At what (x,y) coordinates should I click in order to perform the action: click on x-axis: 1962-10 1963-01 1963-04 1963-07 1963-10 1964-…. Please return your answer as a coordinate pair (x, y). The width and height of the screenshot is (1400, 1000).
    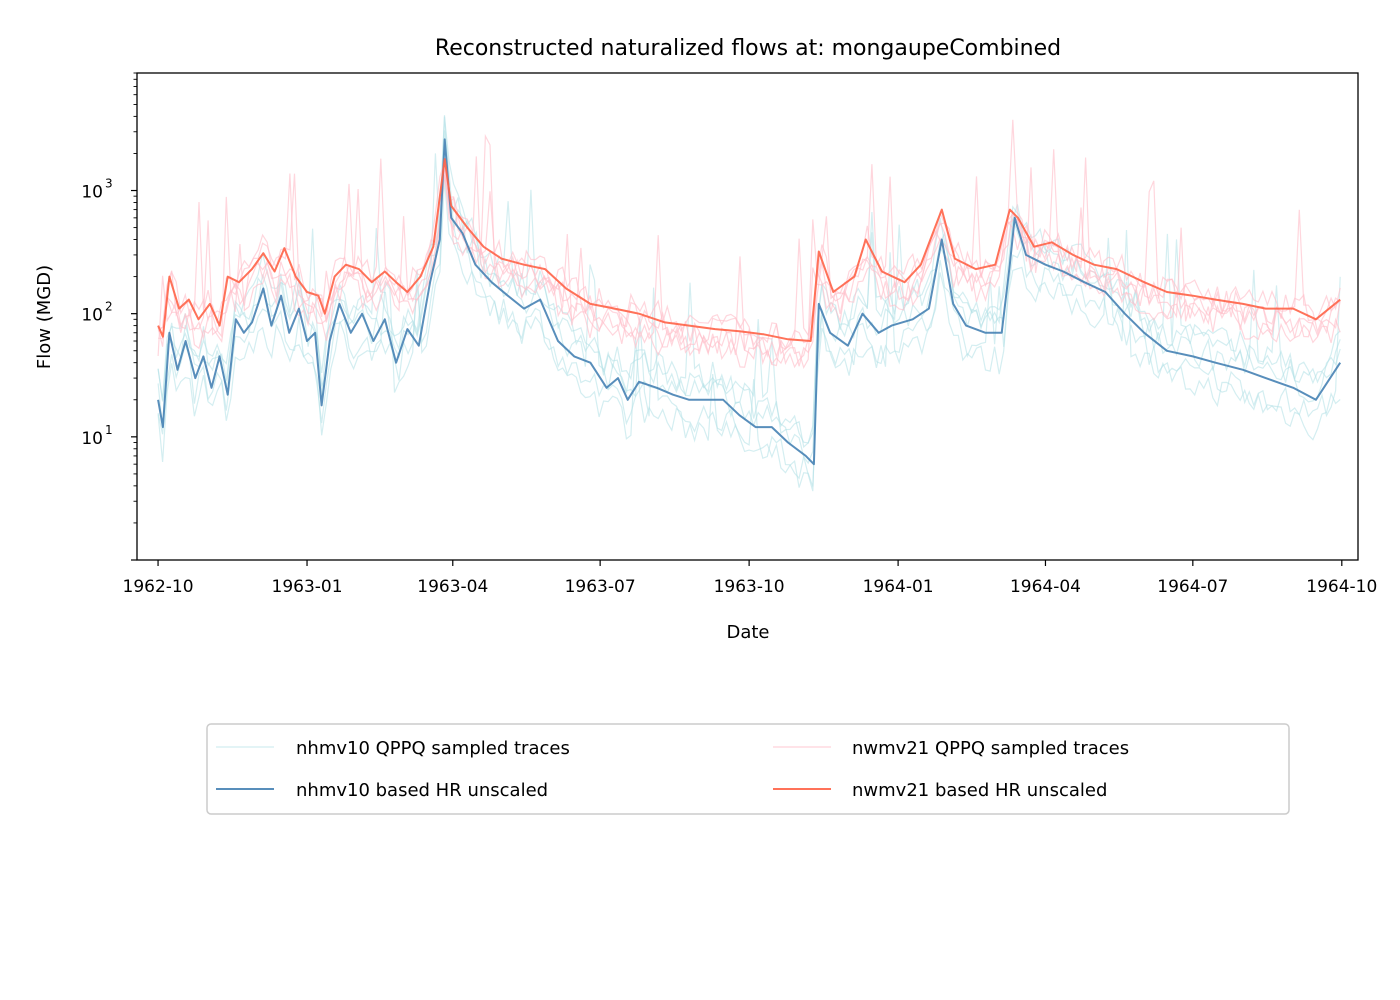
    Looking at the image, I should click on (750, 578).